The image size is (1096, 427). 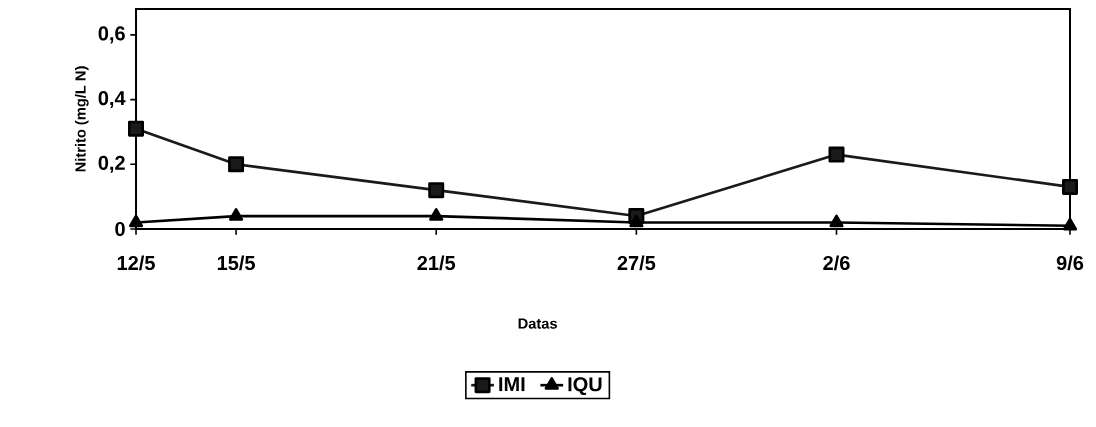 I want to click on x-tick-label: 15/5, so click(x=236, y=263).